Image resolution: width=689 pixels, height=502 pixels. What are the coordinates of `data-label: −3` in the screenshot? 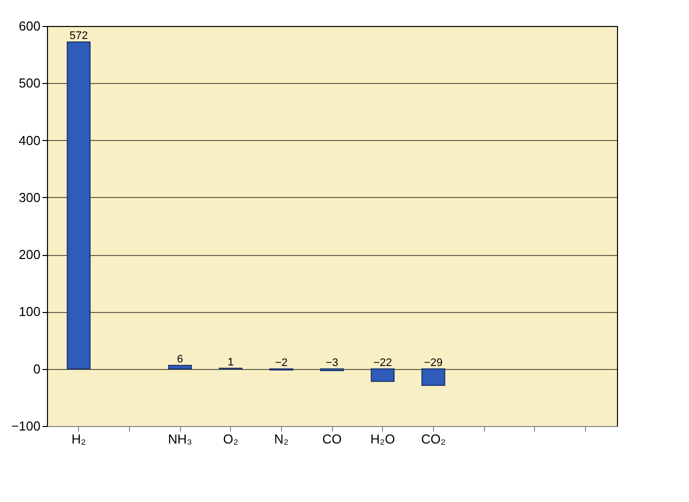 It's located at (332, 362).